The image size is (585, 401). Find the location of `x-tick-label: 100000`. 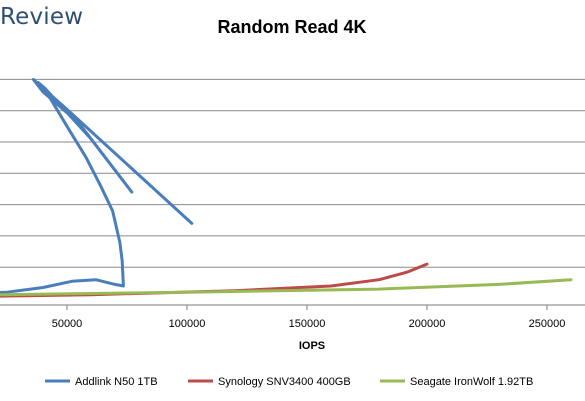

x-tick-label: 100000 is located at coordinates (187, 324).